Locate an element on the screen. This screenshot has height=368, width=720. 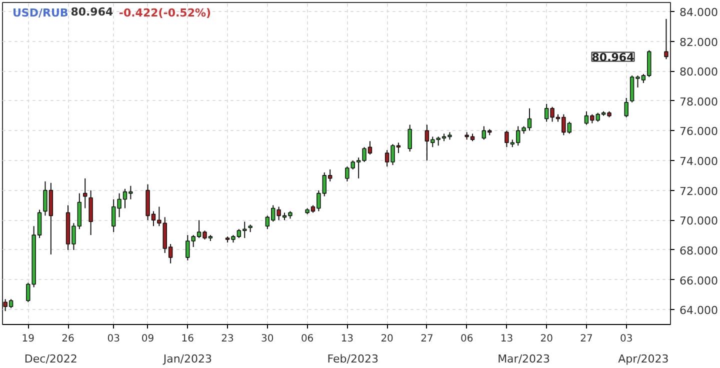
y-tick-label: 70.000 is located at coordinates (699, 221).